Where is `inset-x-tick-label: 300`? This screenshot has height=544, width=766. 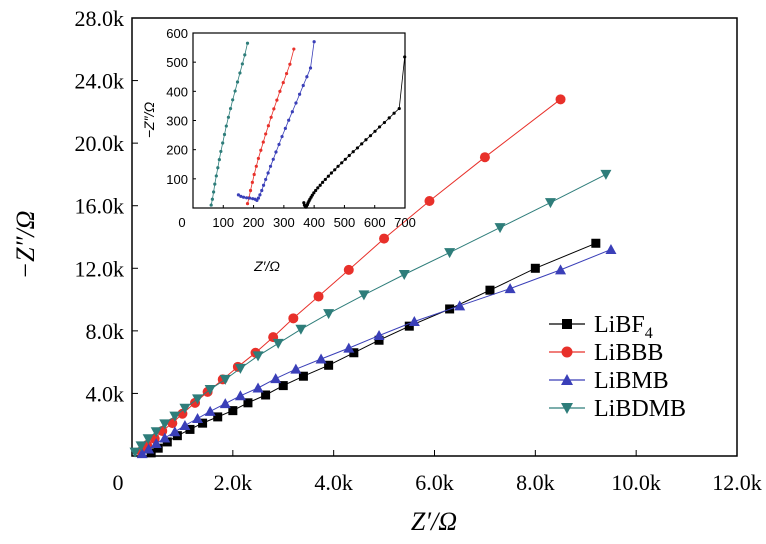
inset-x-tick-label: 300 is located at coordinates (284, 222).